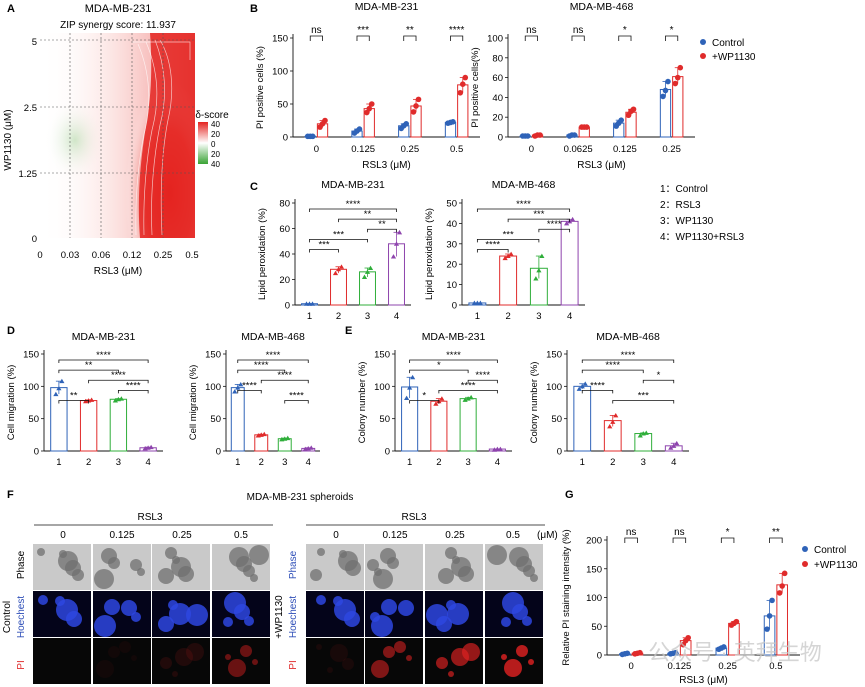  I want to click on row-label-phase-right: Phase, so click(293, 564).